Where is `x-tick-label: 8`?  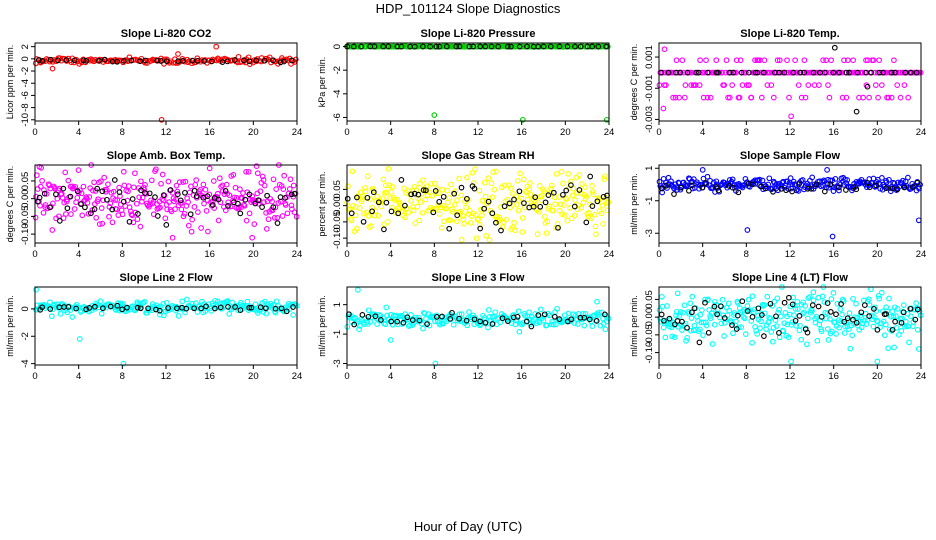 x-tick-label: 8 is located at coordinates (746, 132).